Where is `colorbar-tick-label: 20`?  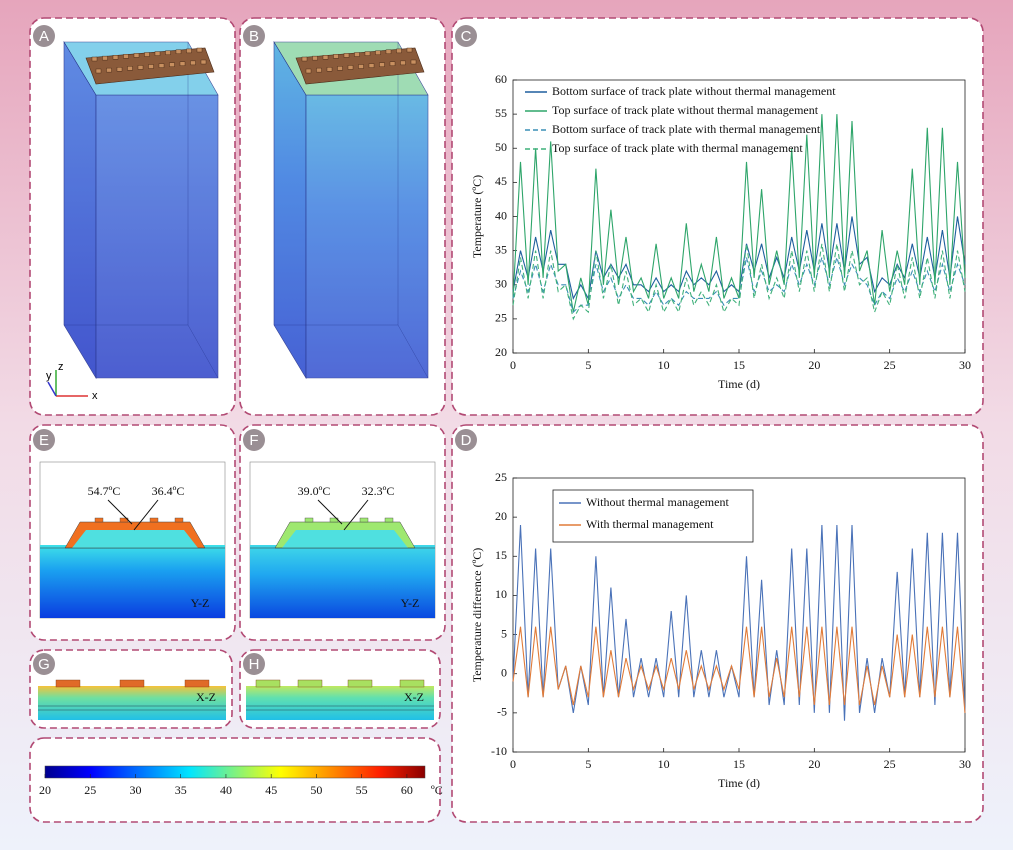
colorbar-tick-label: 20 is located at coordinates (45, 790).